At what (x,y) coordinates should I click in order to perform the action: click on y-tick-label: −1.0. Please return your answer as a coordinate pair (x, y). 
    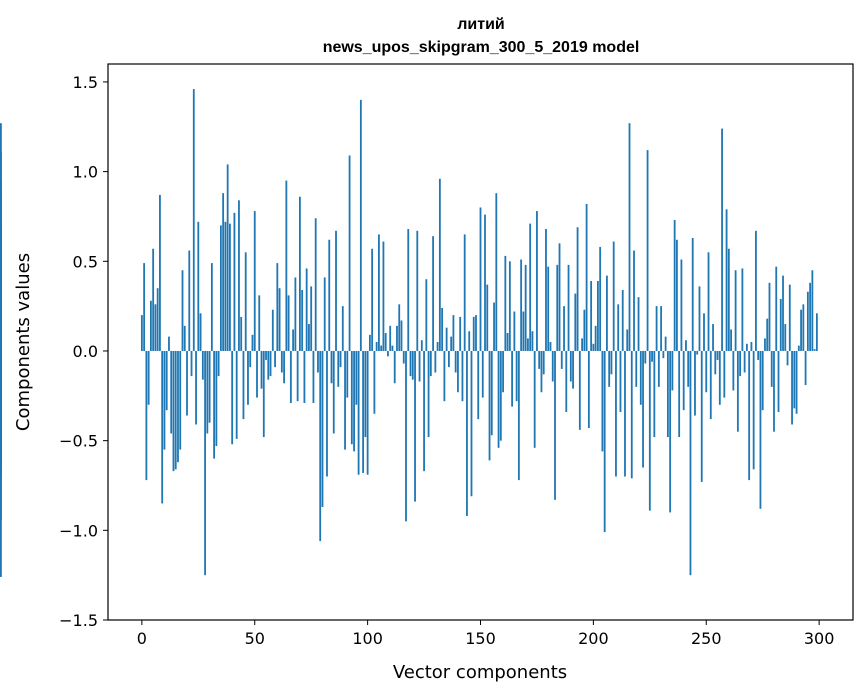
    Looking at the image, I should click on (78, 530).